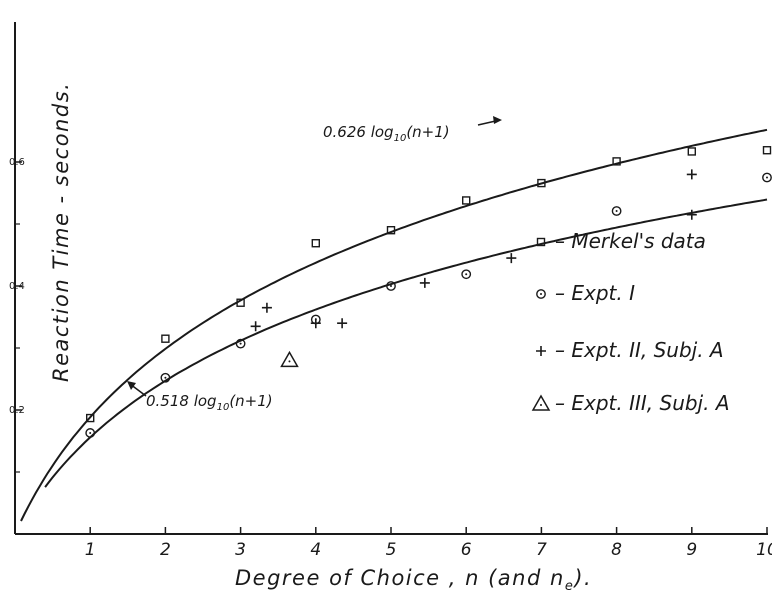 This screenshot has height=606, width=772. Describe the element at coordinates (595, 293) in the screenshot. I see `legend-label: – Expt. I` at that location.